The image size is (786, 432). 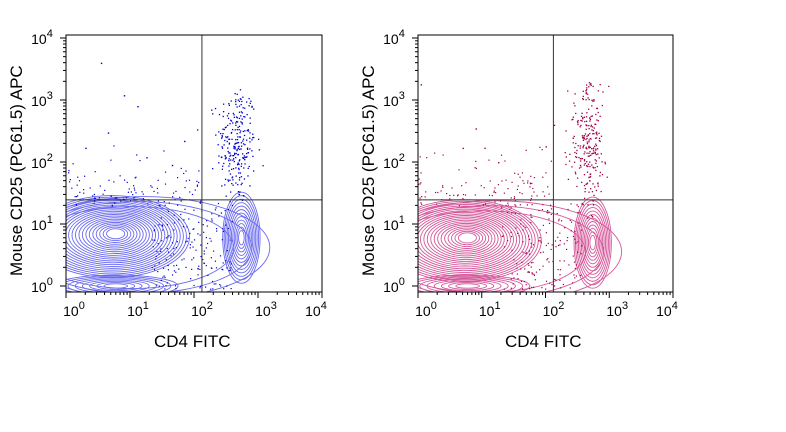 What do you see at coordinates (554, 309) in the screenshot?
I see `x-tick-label: 10²` at bounding box center [554, 309].